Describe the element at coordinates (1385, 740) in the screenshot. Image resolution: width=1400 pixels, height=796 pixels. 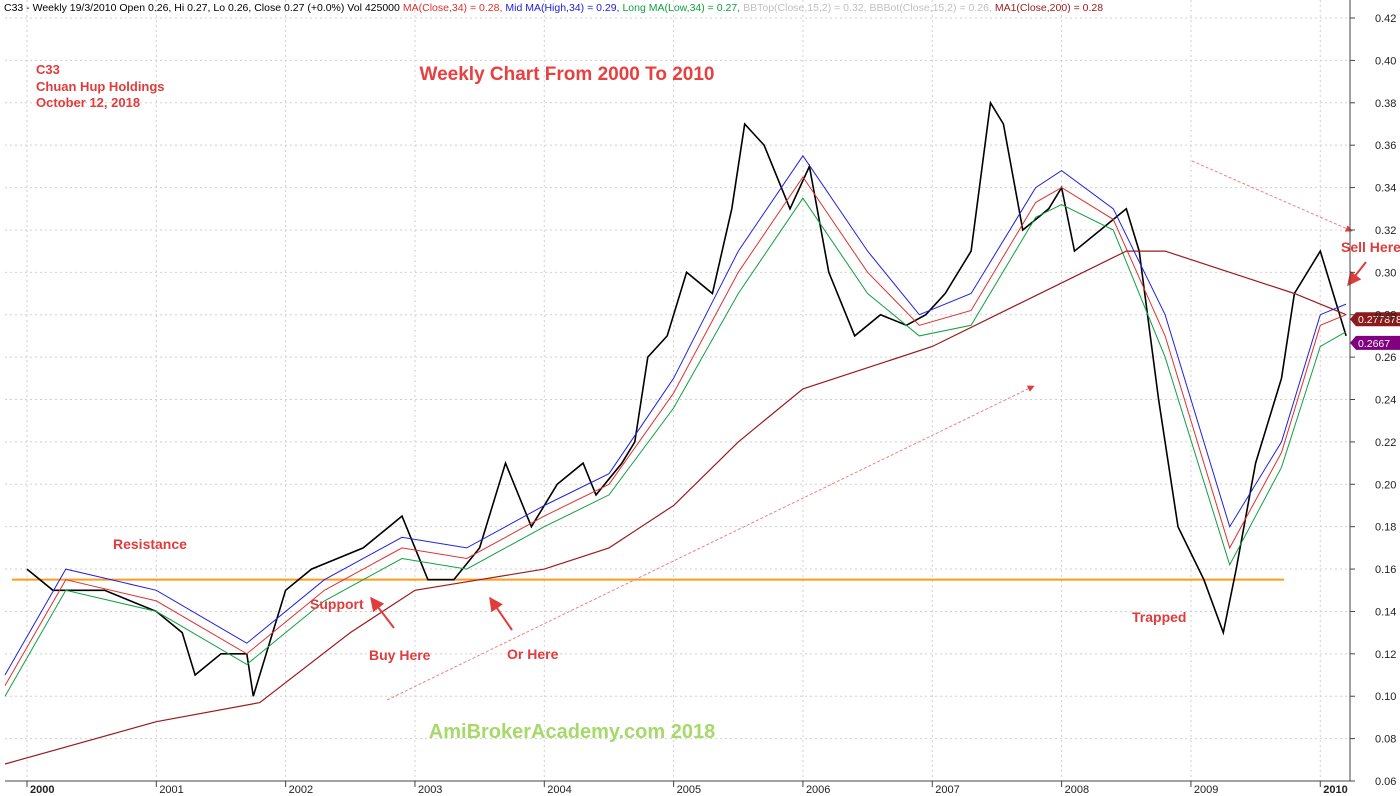
I see `y-tick-label: 0.08` at that location.